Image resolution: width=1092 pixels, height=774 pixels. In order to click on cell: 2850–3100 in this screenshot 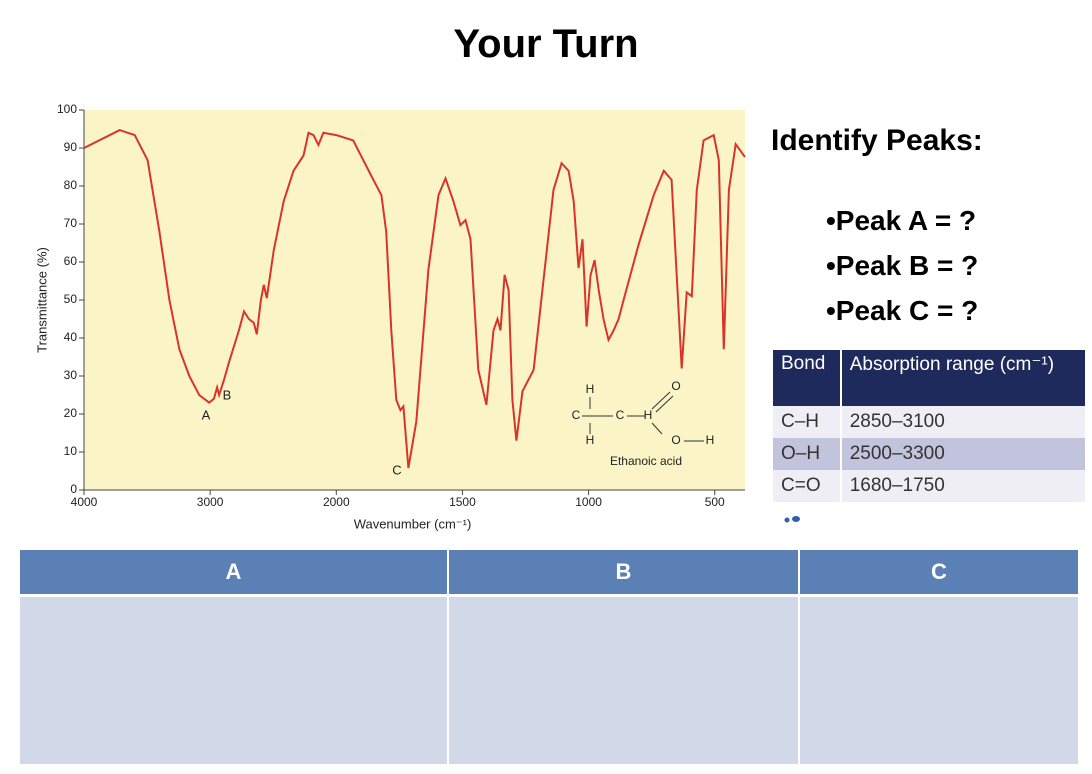, I will do `click(964, 422)`.